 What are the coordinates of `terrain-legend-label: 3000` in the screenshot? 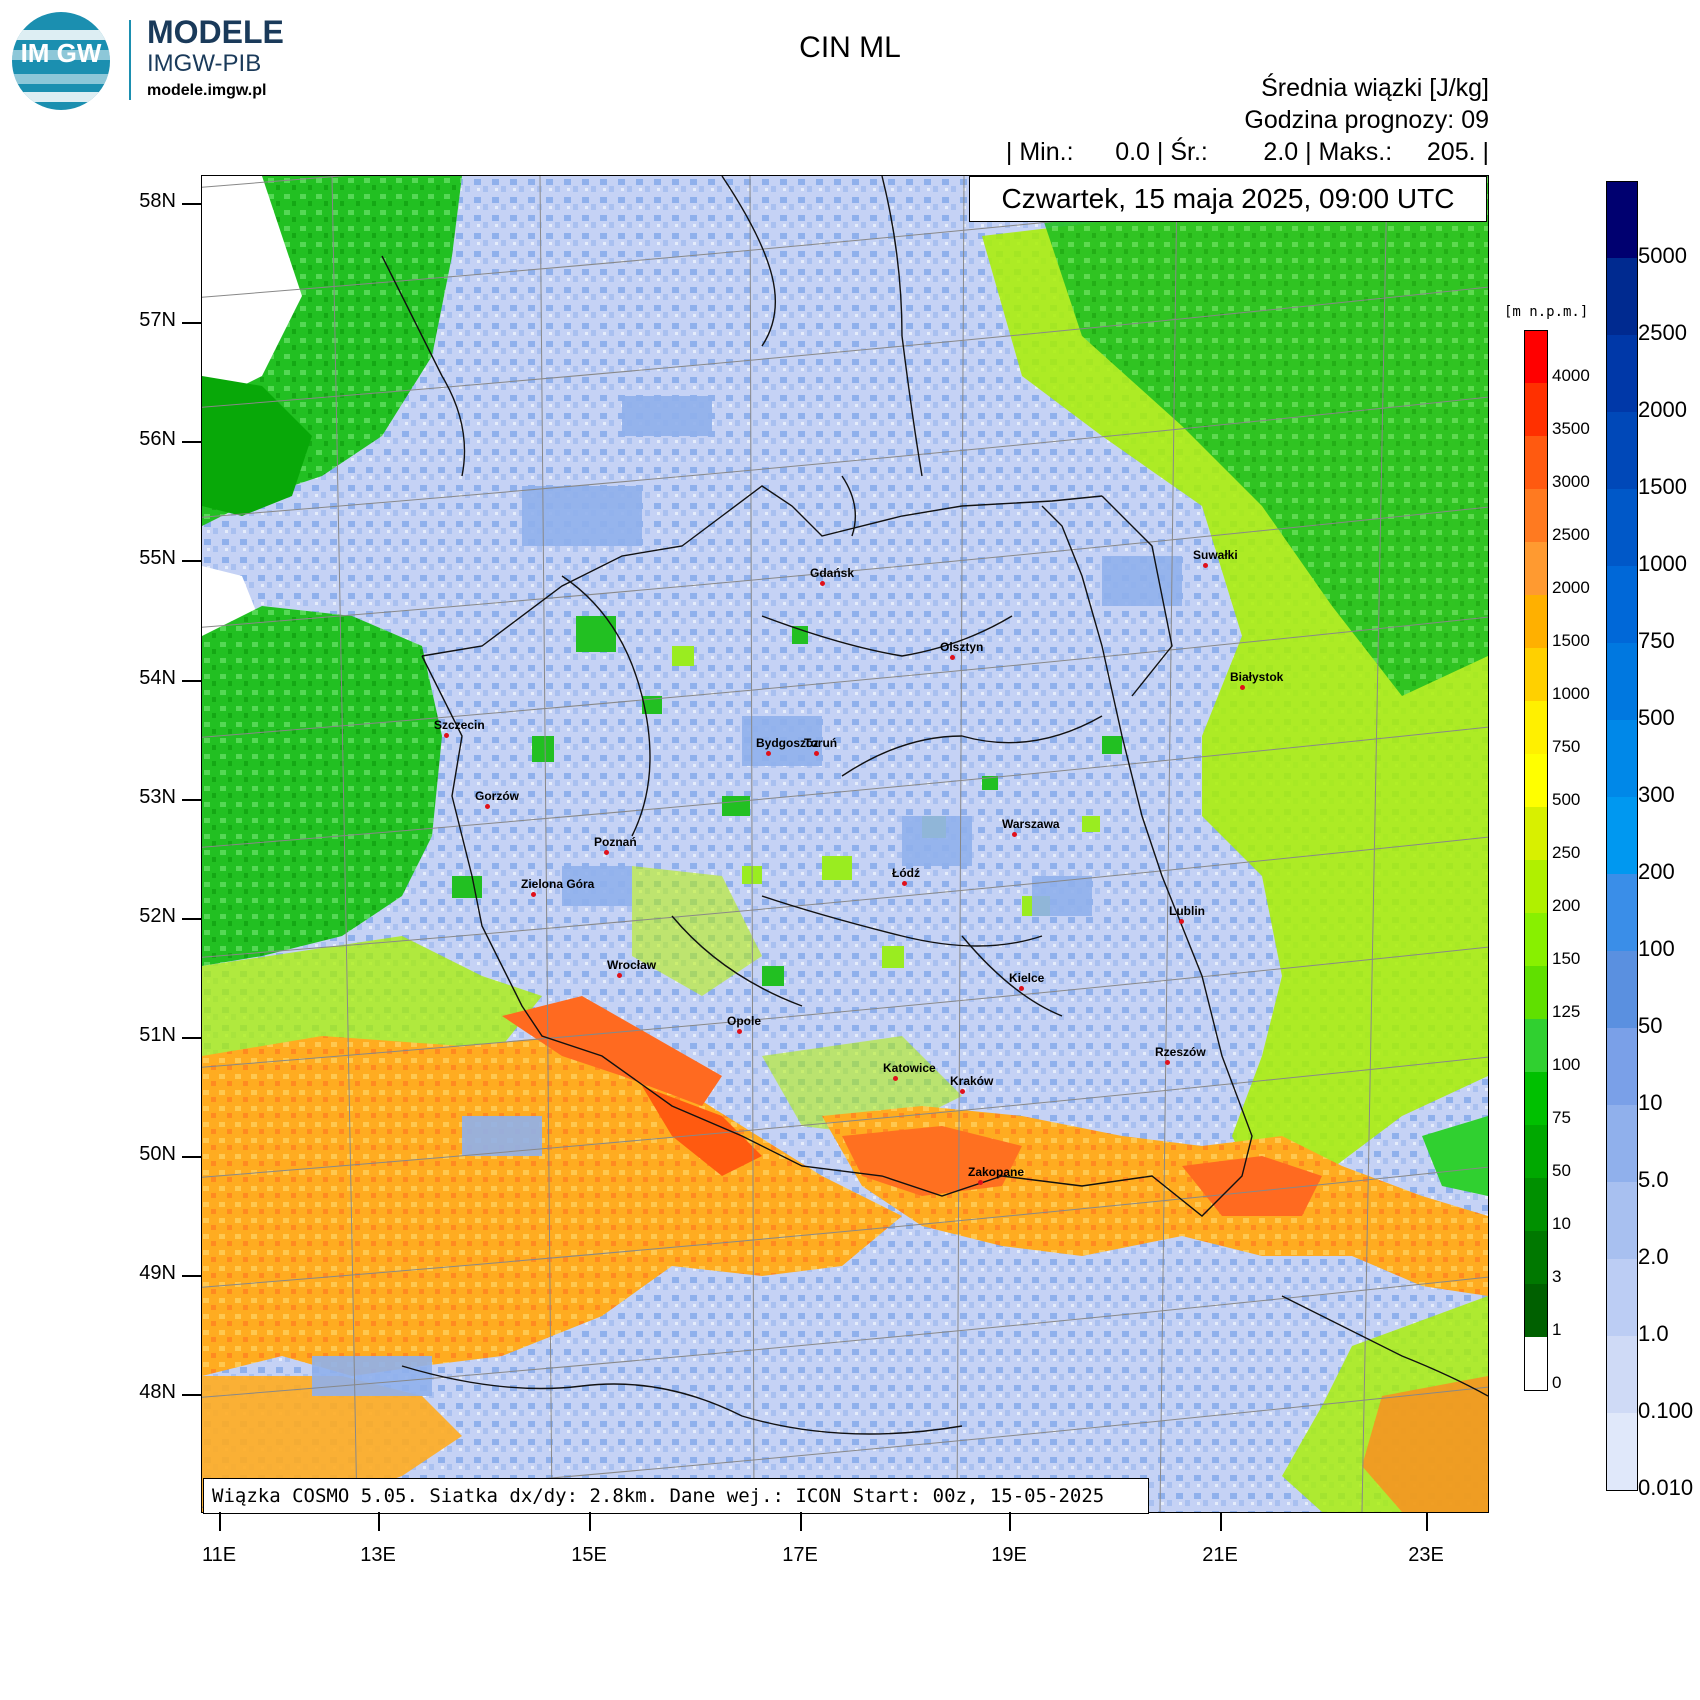 It's located at (1571, 481).